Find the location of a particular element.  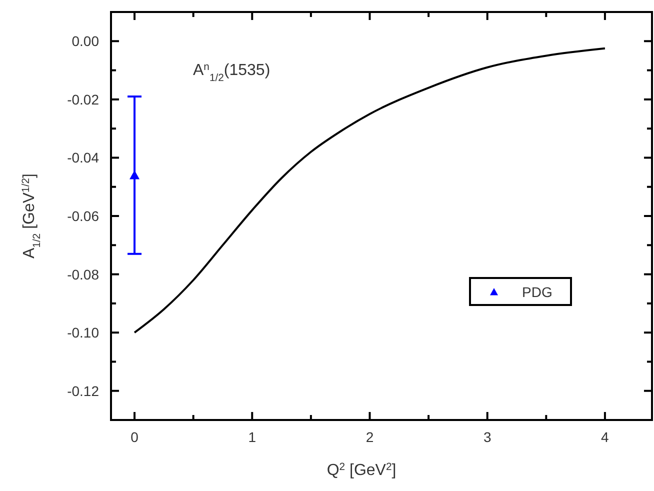

x-tick-label: 1 is located at coordinates (252, 437).